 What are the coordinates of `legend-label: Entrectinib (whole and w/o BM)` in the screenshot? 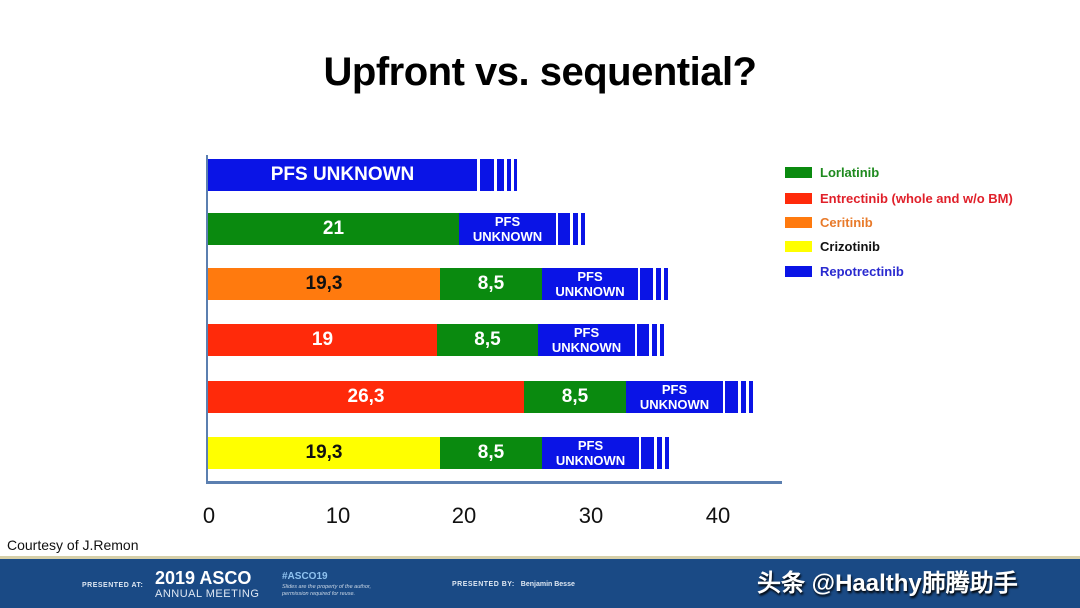 It's located at (916, 198).